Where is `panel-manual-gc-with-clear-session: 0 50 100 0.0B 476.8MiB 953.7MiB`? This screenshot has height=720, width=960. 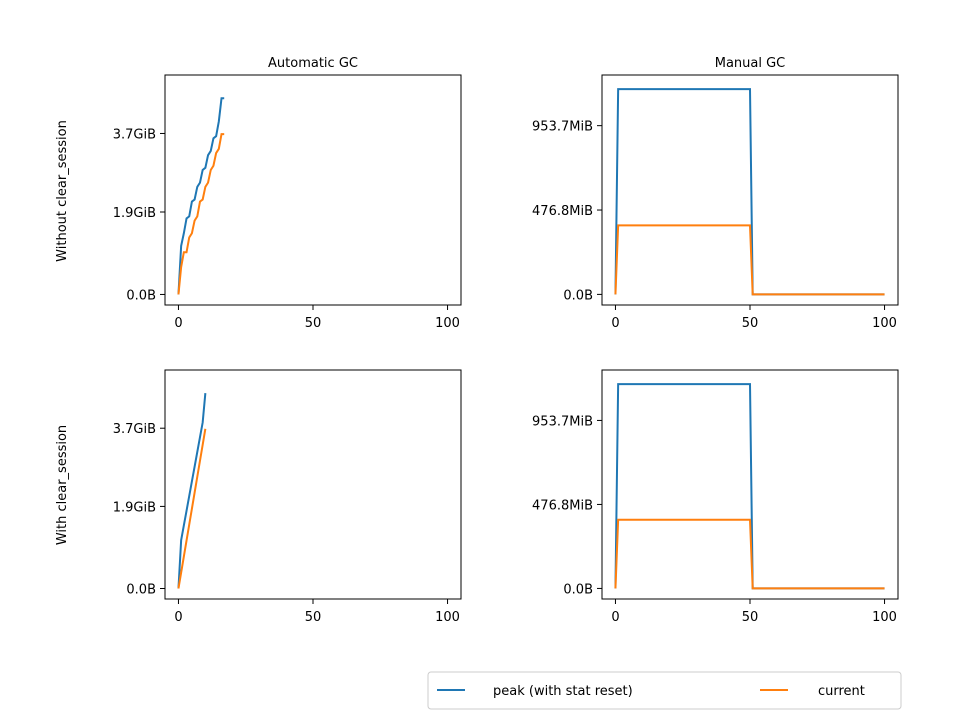 panel-manual-gc-with-clear-session: 0 50 100 0.0B 476.8MiB 953.7MiB is located at coordinates (715, 497).